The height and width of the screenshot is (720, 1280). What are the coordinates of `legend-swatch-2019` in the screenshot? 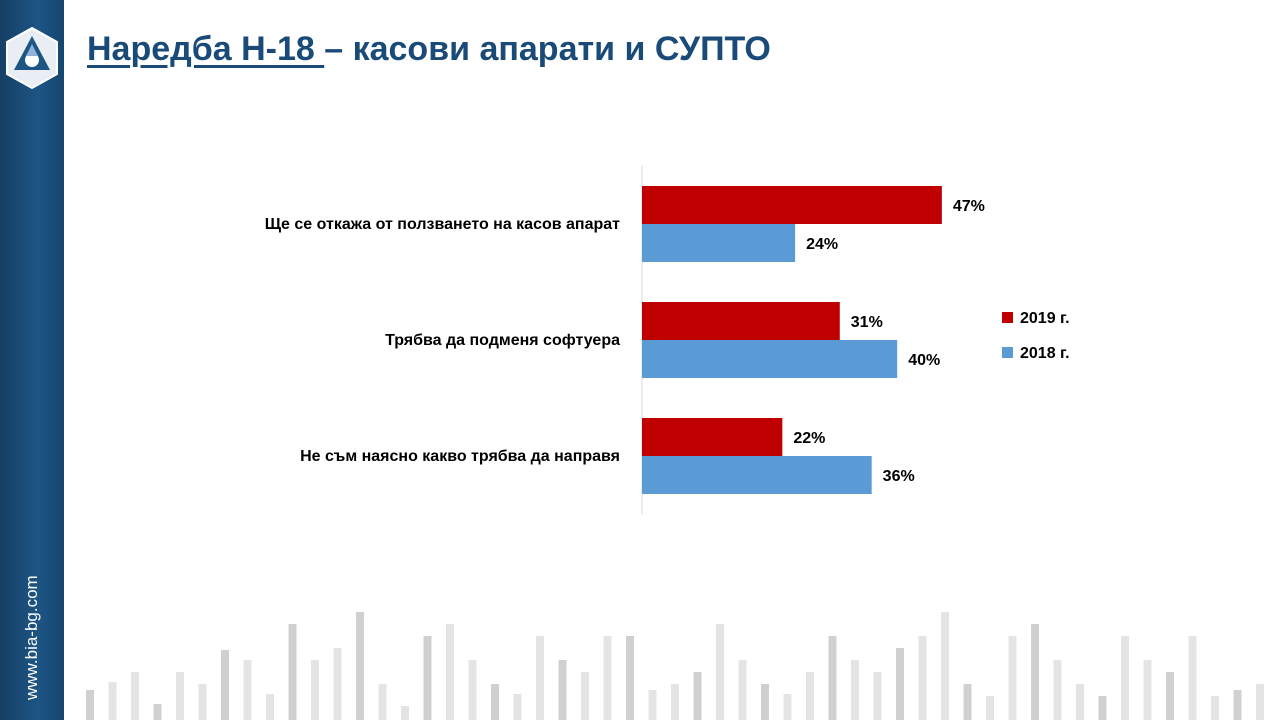 It's located at (1007, 317).